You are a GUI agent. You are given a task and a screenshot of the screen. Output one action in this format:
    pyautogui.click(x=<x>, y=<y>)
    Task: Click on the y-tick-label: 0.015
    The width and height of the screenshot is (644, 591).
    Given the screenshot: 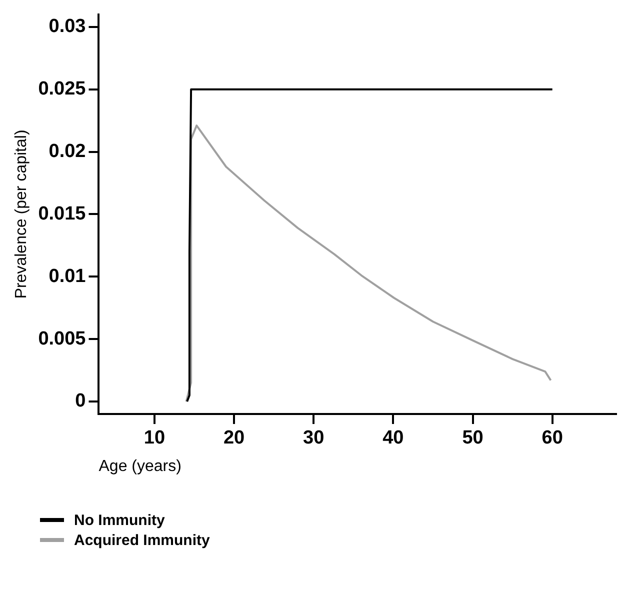 What is the action you would take?
    pyautogui.click(x=62, y=213)
    